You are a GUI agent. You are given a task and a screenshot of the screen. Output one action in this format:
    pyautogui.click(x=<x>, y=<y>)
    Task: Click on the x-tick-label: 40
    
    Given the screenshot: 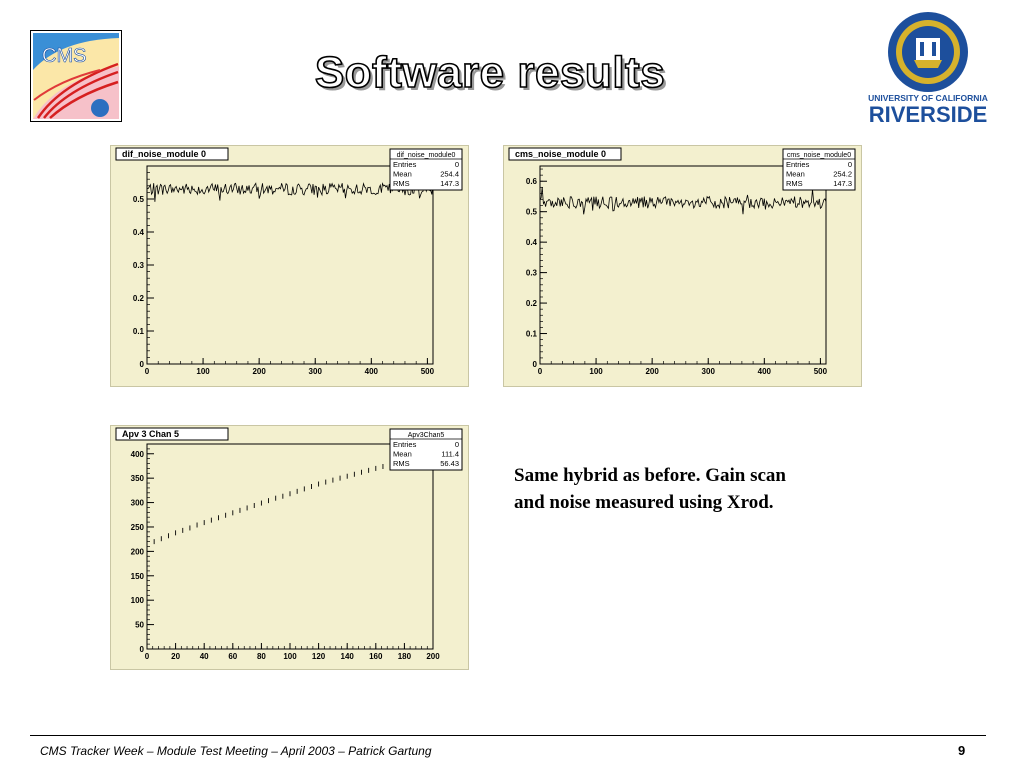 What is the action you would take?
    pyautogui.click(x=204, y=656)
    